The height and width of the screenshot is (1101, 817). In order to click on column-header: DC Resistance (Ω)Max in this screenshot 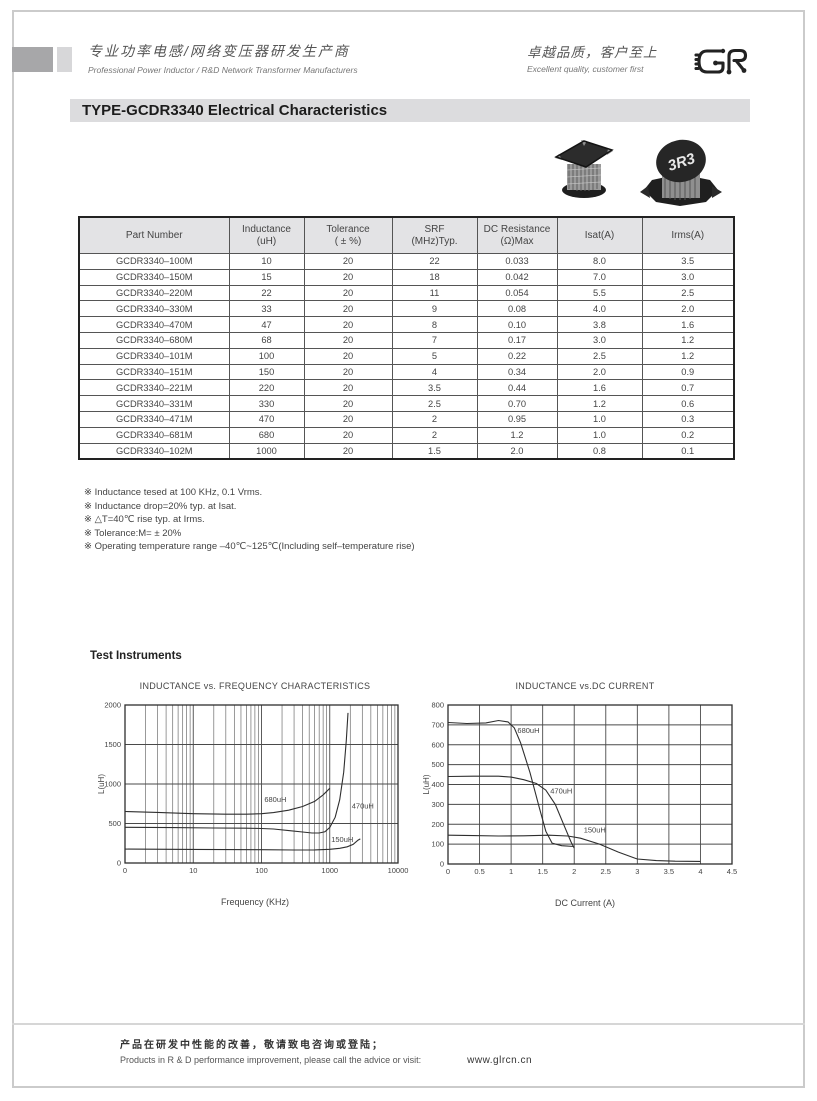, I will do `click(517, 235)`.